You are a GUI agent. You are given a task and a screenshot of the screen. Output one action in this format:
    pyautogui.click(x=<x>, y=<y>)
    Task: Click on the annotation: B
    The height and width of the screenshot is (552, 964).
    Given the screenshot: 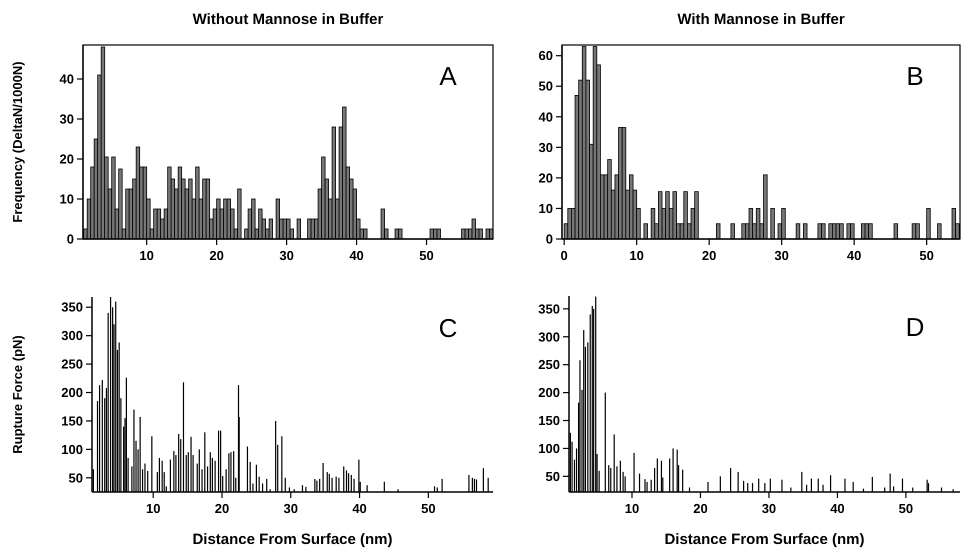 What is the action you would take?
    pyautogui.click(x=915, y=76)
    